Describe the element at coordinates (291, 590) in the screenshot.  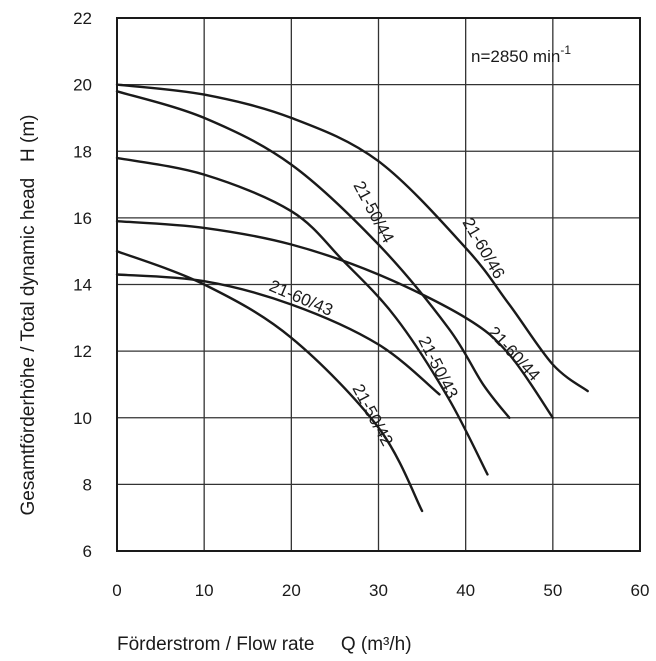
I see `x-tick-label: 20` at that location.